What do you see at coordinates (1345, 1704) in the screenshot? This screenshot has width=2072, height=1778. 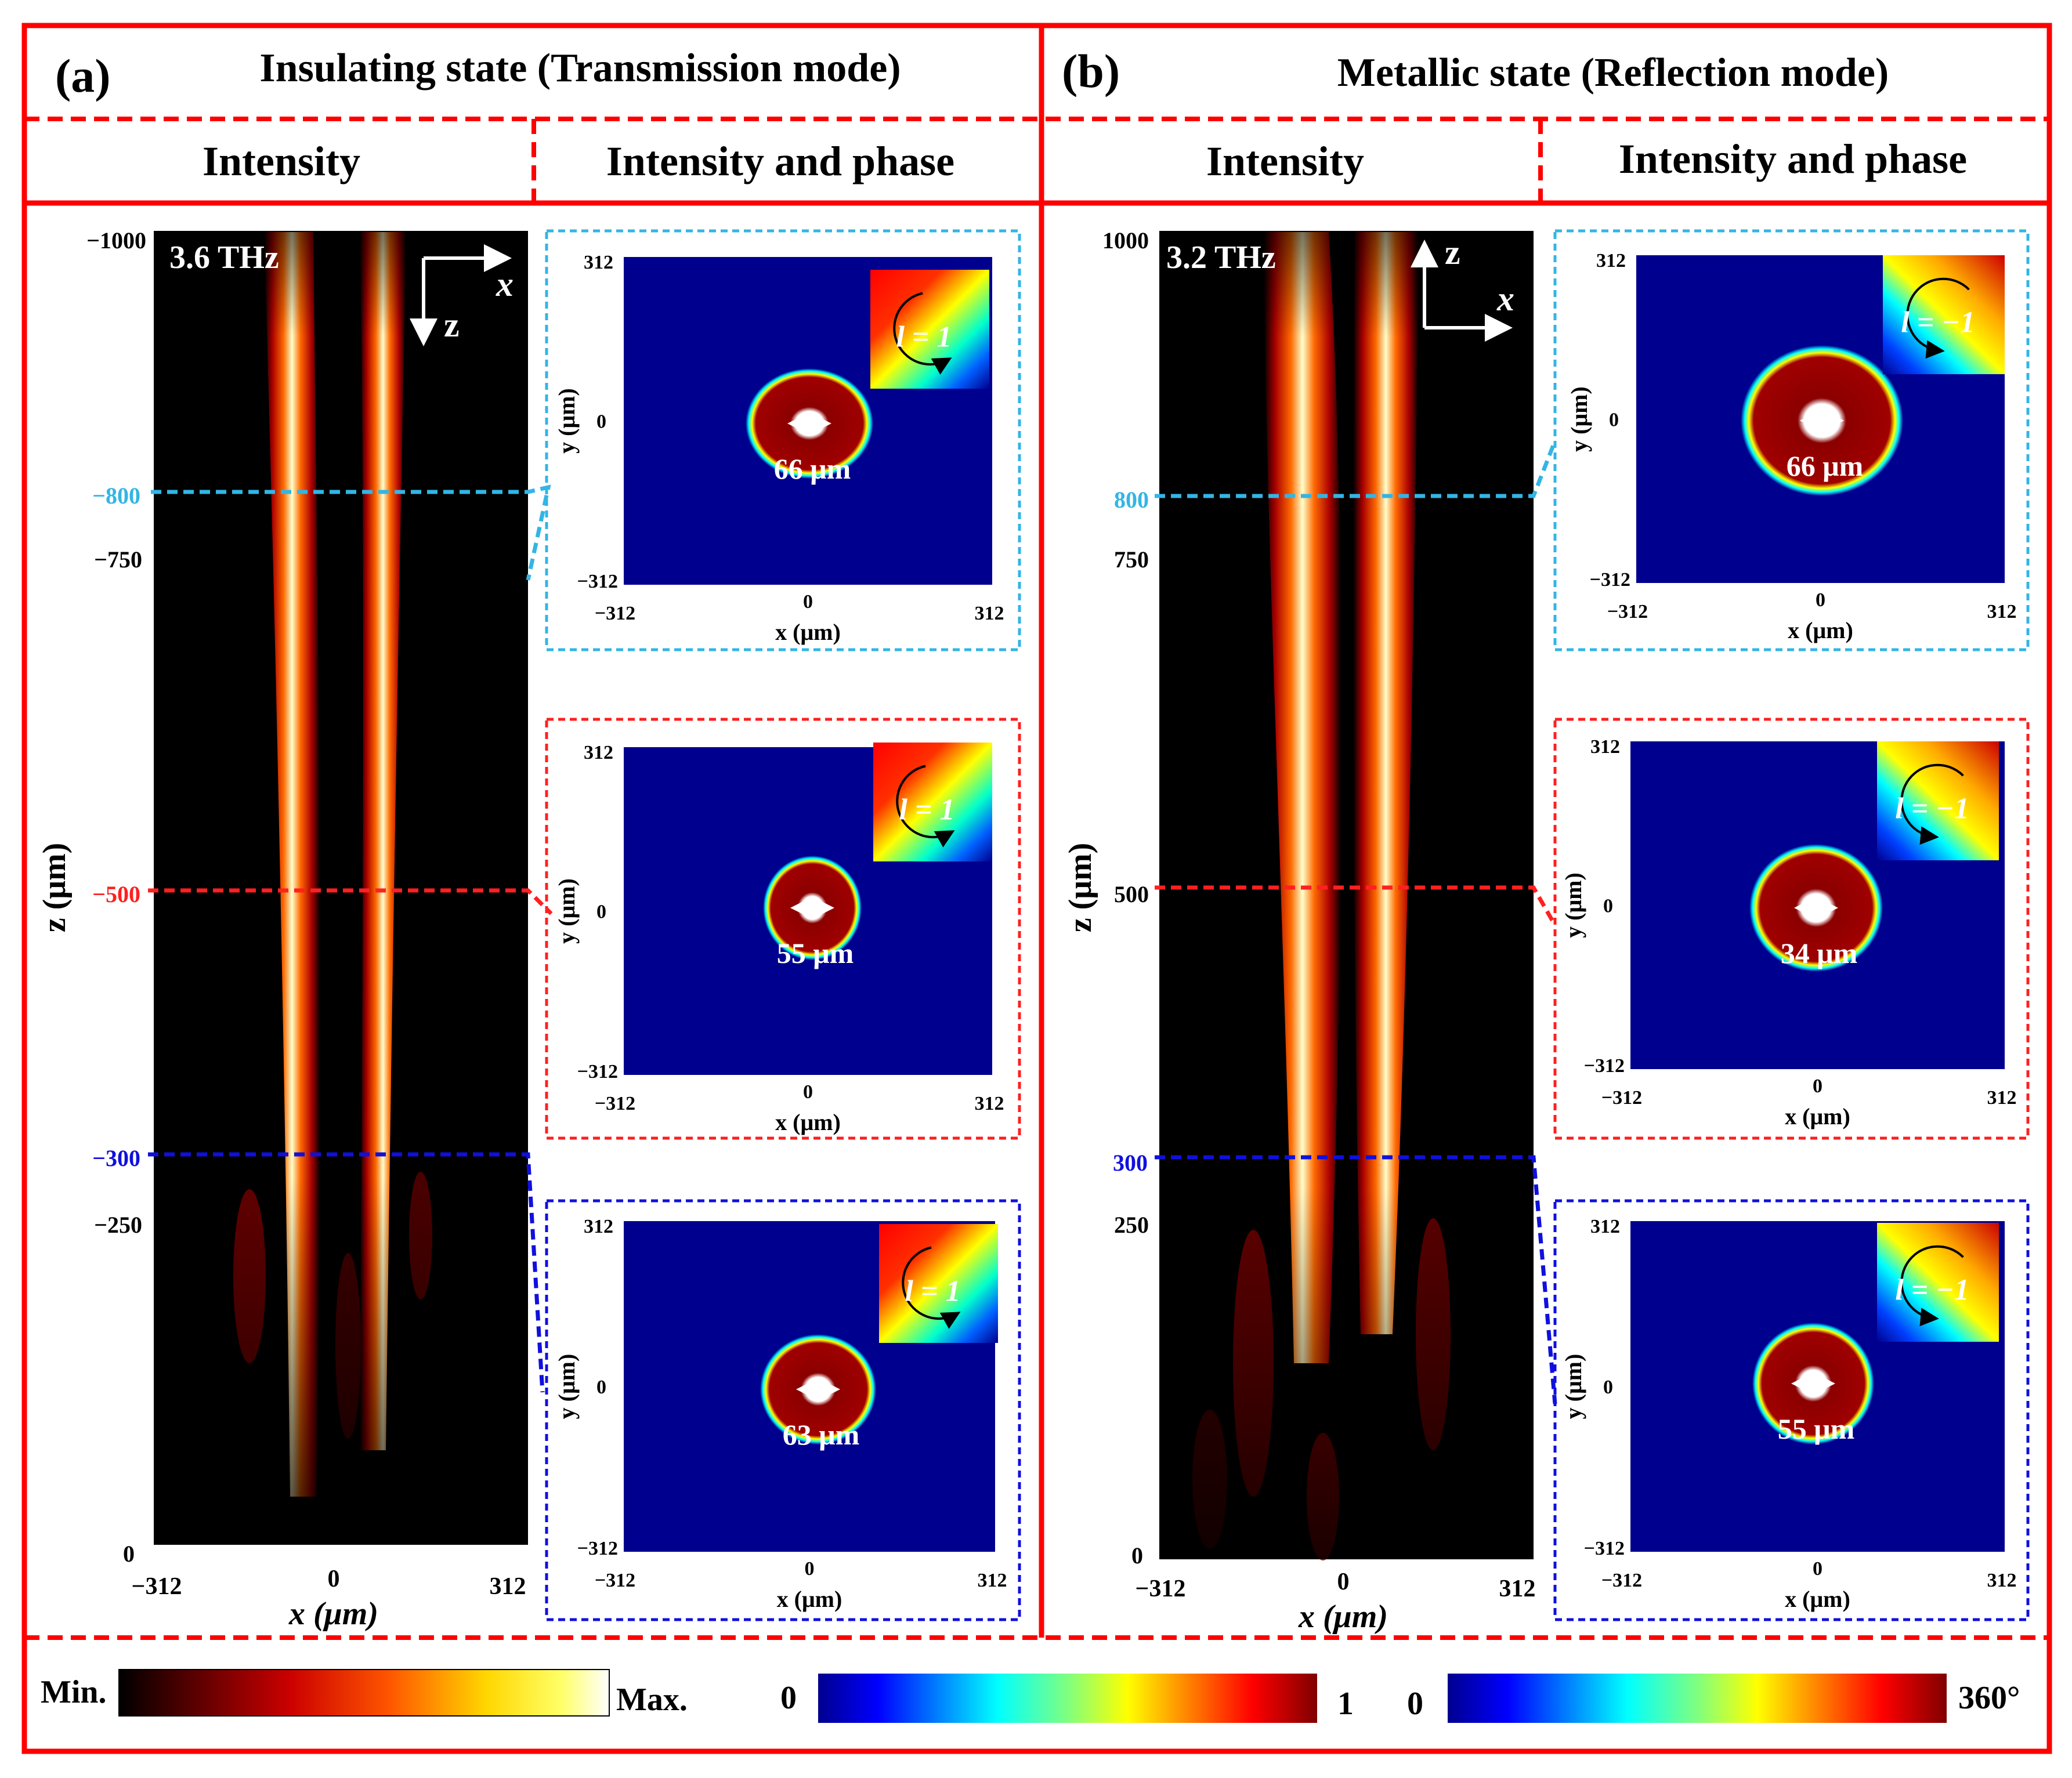 I see `amplitude-colorbar-max: 1` at bounding box center [1345, 1704].